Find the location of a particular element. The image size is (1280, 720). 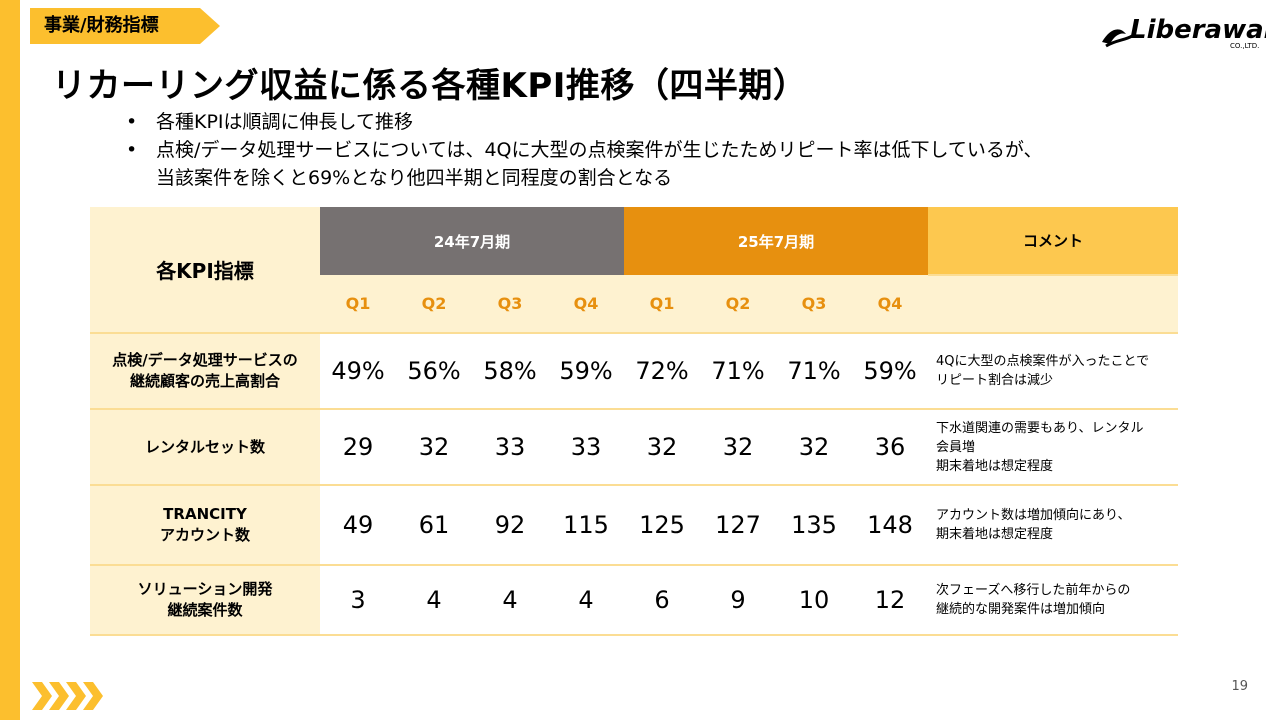

value-cell: 92 is located at coordinates (510, 525).